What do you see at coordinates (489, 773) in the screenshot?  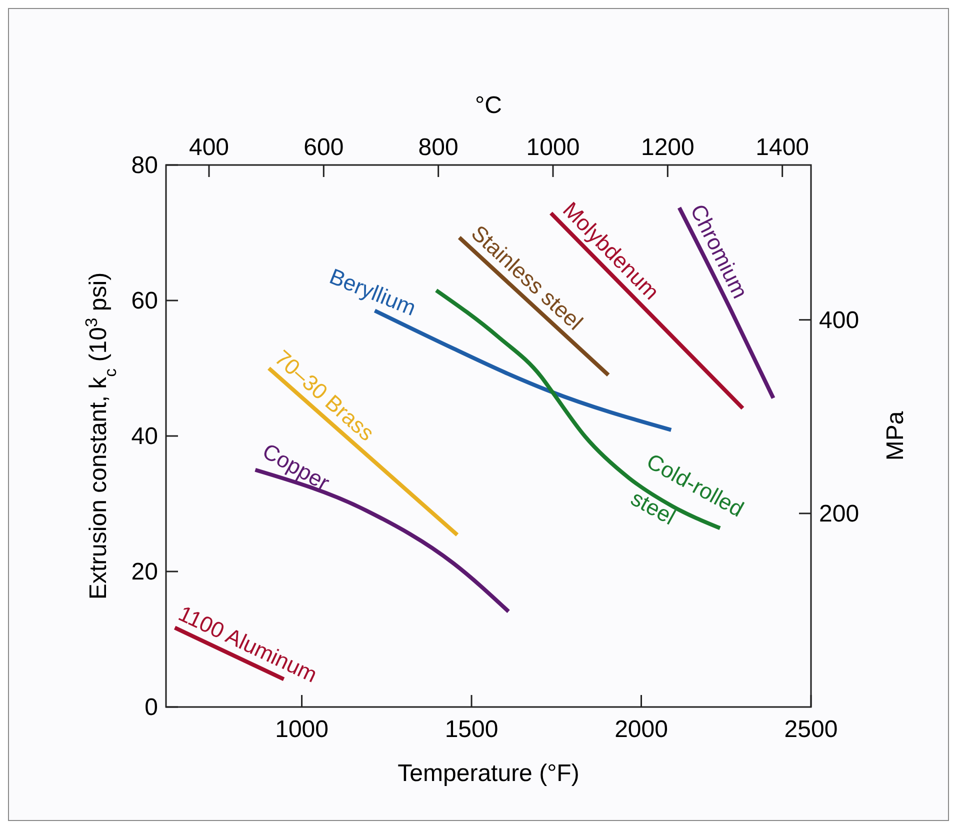 I see `x-axis-title: Temperature (°F)` at bounding box center [489, 773].